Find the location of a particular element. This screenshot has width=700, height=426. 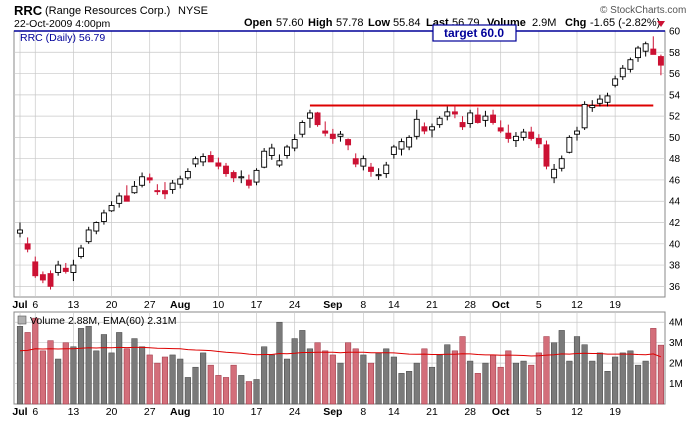

x-tick-label-volume: 14 is located at coordinates (394, 412).